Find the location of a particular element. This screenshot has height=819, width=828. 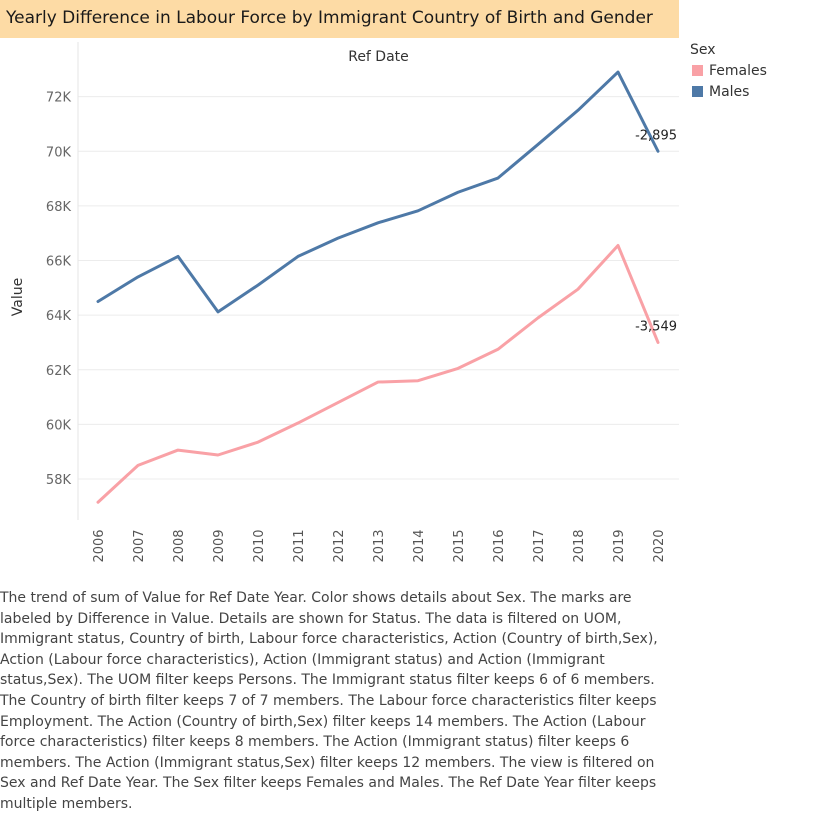

x-tick-label: 2012 is located at coordinates (339, 545).